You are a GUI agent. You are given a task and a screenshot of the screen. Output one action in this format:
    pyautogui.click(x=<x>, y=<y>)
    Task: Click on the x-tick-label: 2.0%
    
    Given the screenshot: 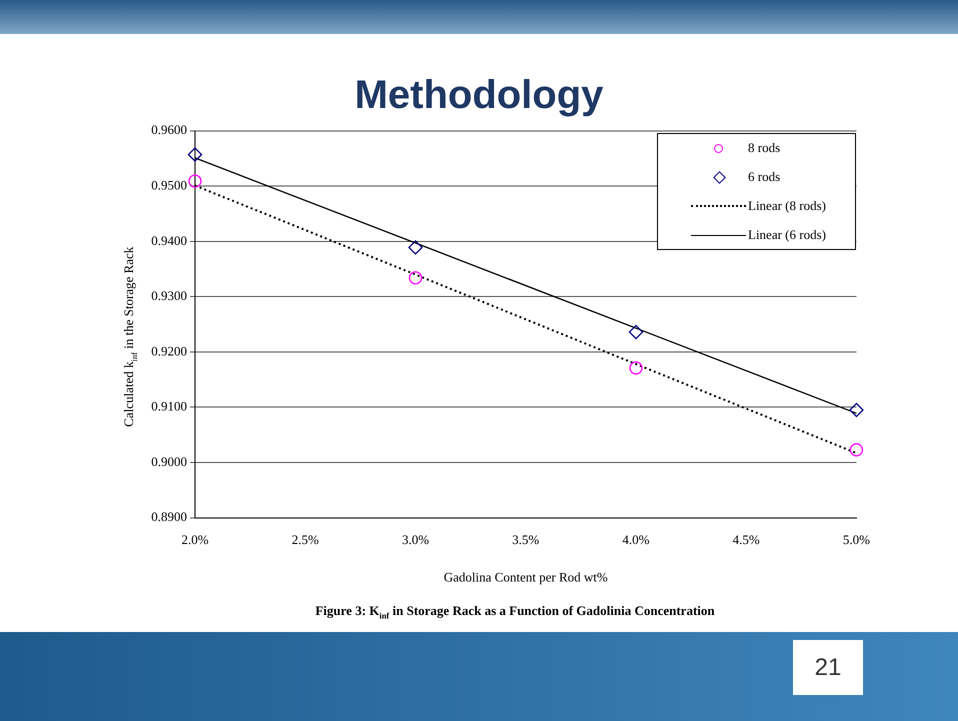 What is the action you would take?
    pyautogui.click(x=195, y=540)
    